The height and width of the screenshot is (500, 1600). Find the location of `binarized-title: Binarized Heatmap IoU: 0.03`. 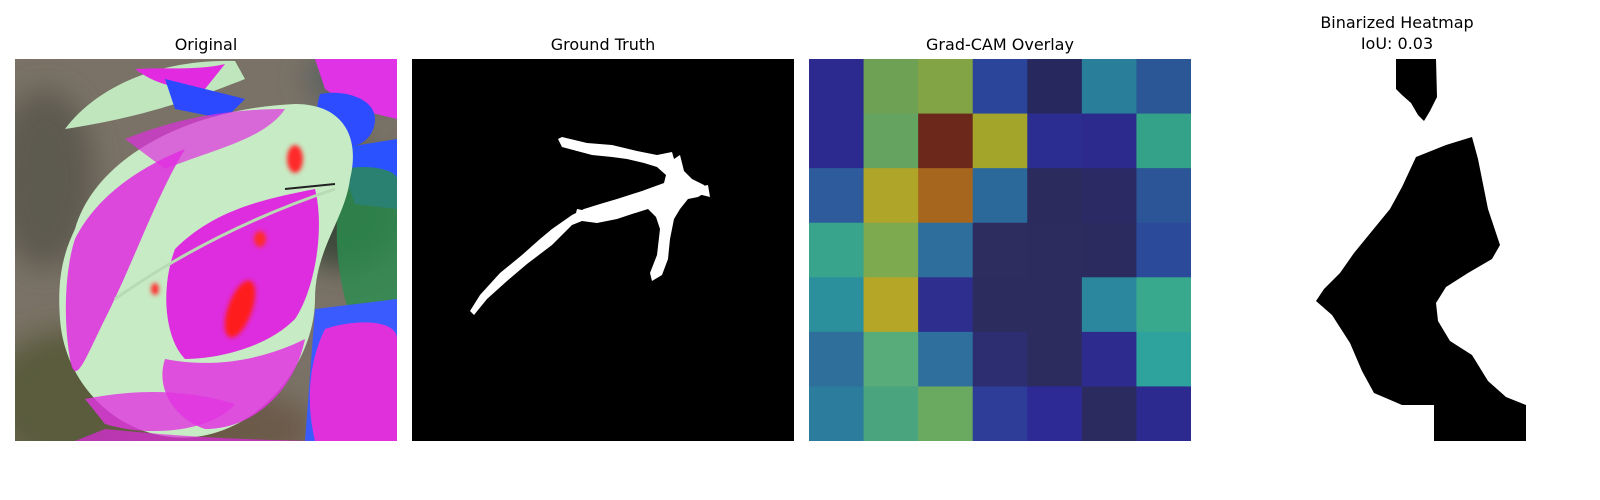

binarized-title: Binarized Heatmap IoU: 0.03 is located at coordinates (1397, 34).